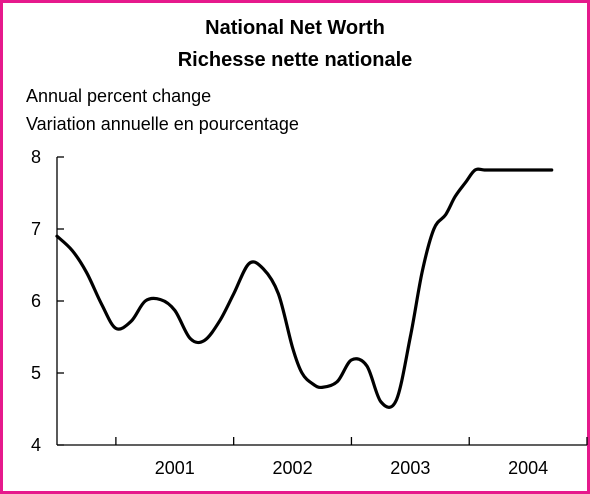 This screenshot has width=590, height=494. What do you see at coordinates (36, 301) in the screenshot?
I see `y-tick-label-6: 6` at bounding box center [36, 301].